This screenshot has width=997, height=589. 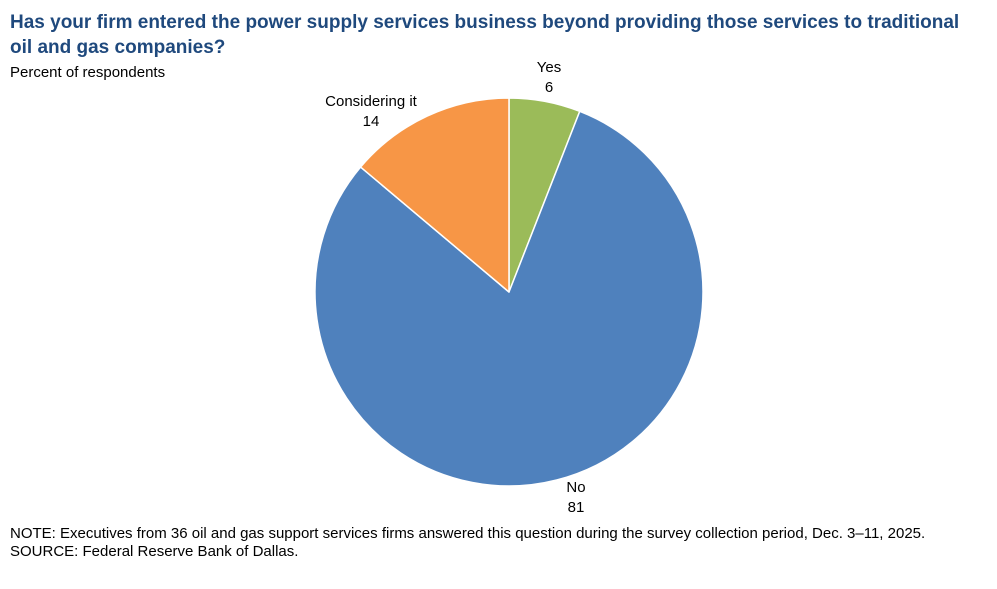 What do you see at coordinates (434, 195) in the screenshot?
I see `pie-slice-considering-it` at bounding box center [434, 195].